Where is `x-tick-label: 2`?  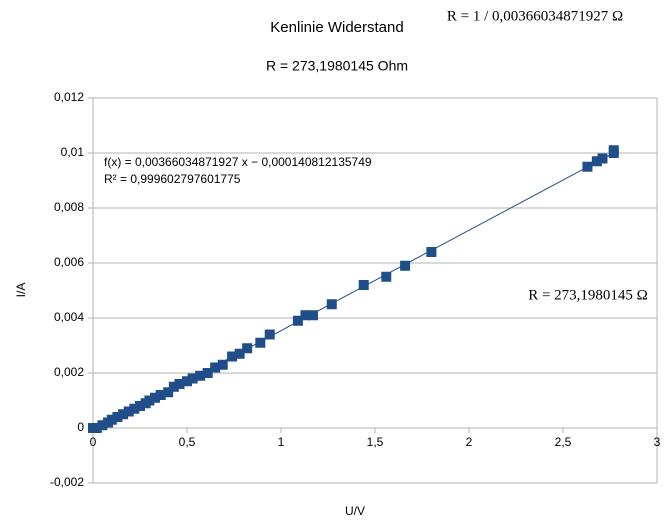
x-tick-label: 2 is located at coordinates (469, 442).